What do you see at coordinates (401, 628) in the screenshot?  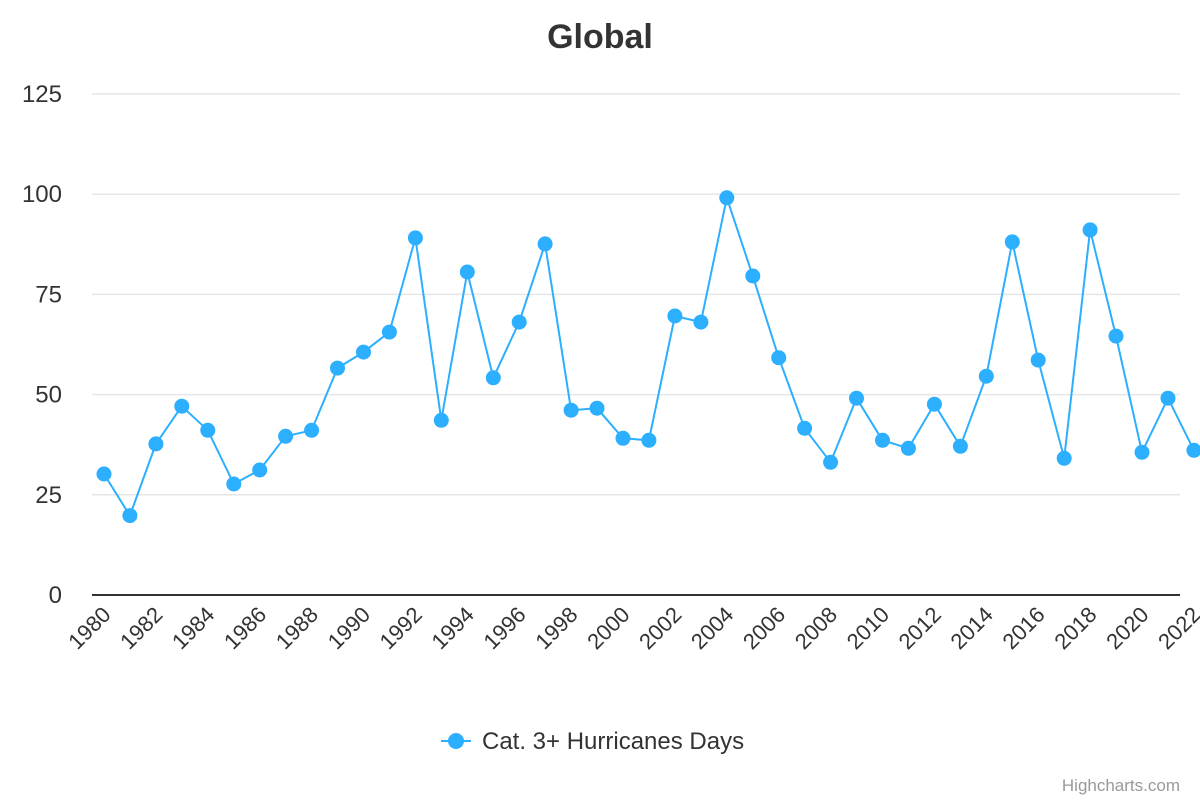 I see `x-tick-label: 1992` at bounding box center [401, 628].